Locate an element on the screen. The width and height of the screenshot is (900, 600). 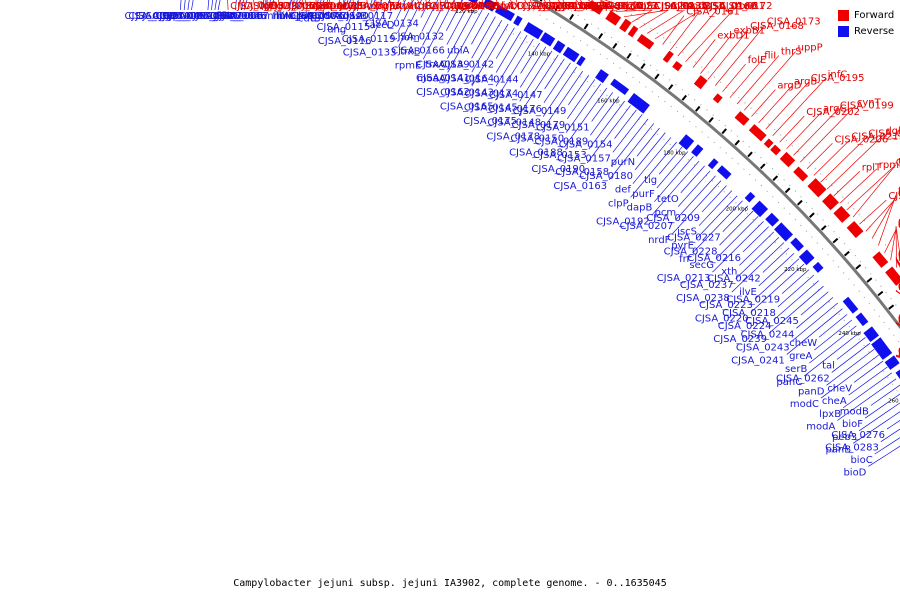
reverse-gene-label: fliH is located at coordinates (284, 16).